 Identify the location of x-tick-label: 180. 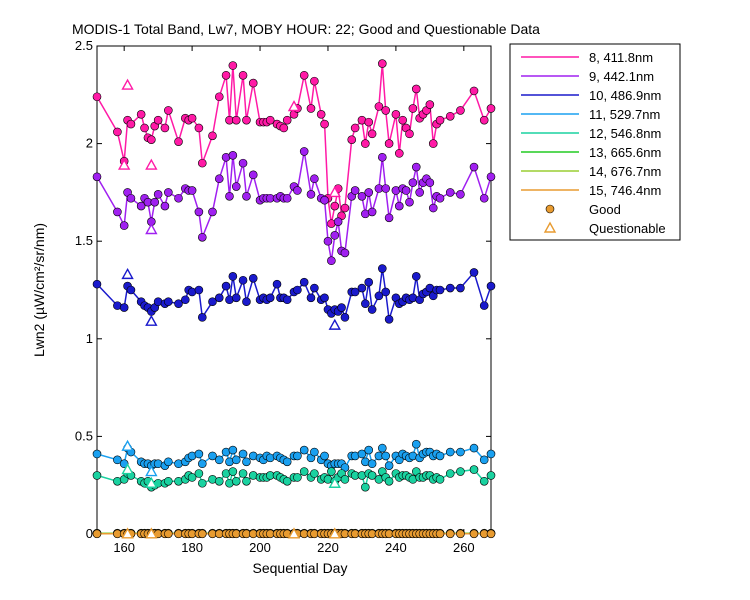
(192, 547).